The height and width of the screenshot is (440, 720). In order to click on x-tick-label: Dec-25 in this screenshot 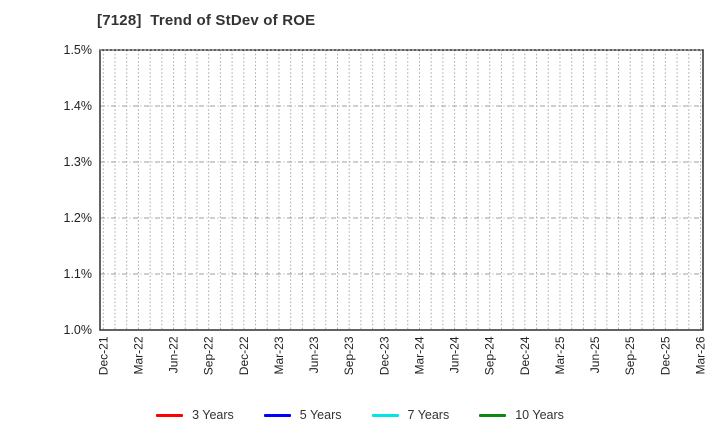, I will do `click(665, 355)`.